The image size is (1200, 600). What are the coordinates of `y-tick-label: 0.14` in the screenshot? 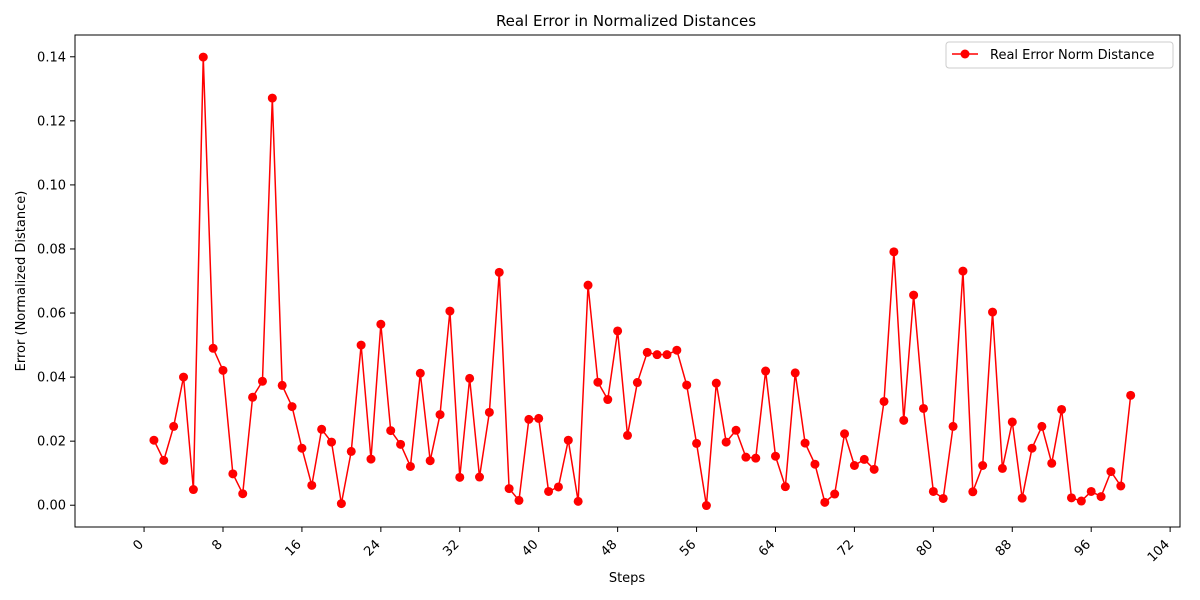 It's located at (51, 57).